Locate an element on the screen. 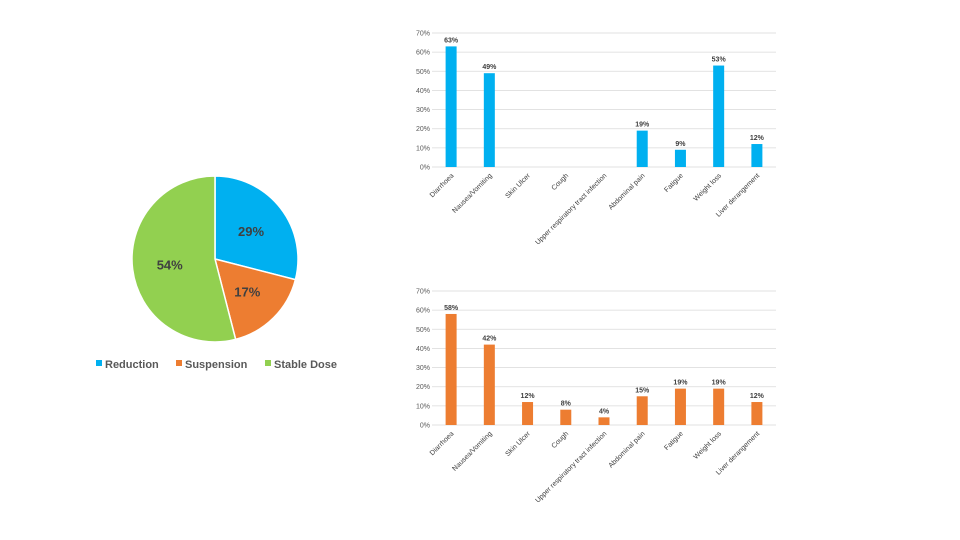  bar-data-label: 49% is located at coordinates (489, 67).